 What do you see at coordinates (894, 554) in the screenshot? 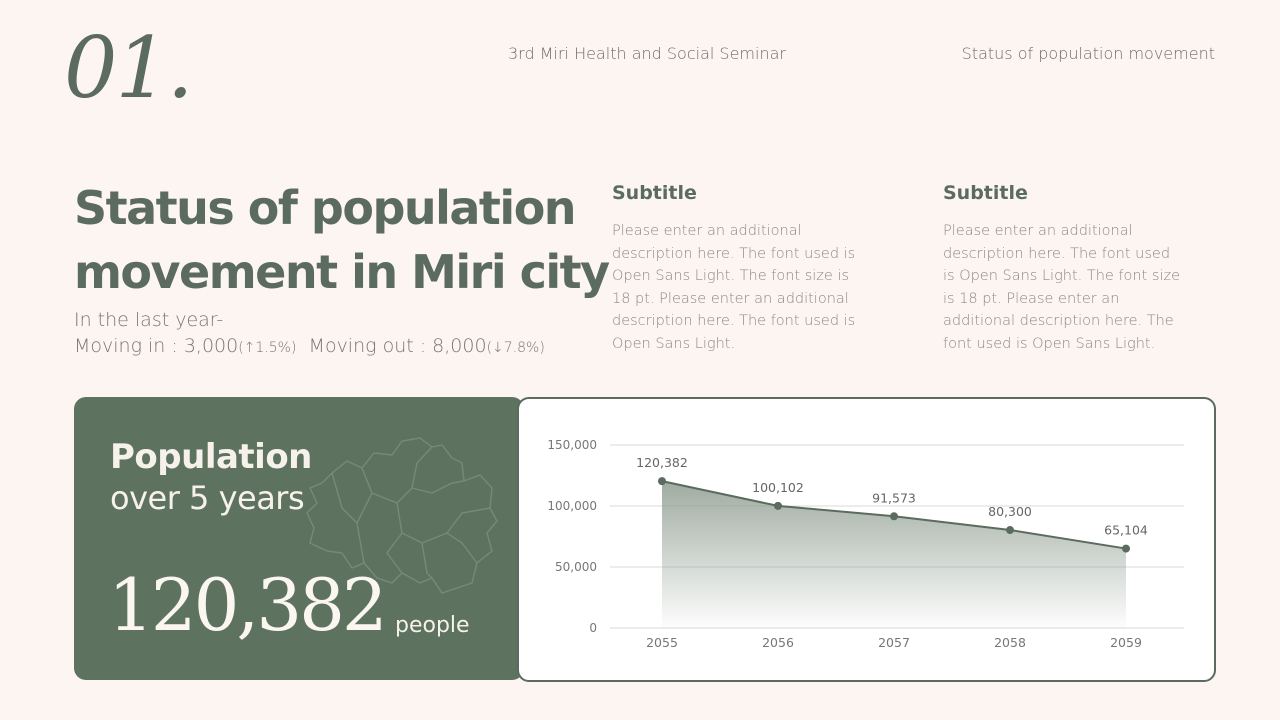
I see `area-fill` at bounding box center [894, 554].